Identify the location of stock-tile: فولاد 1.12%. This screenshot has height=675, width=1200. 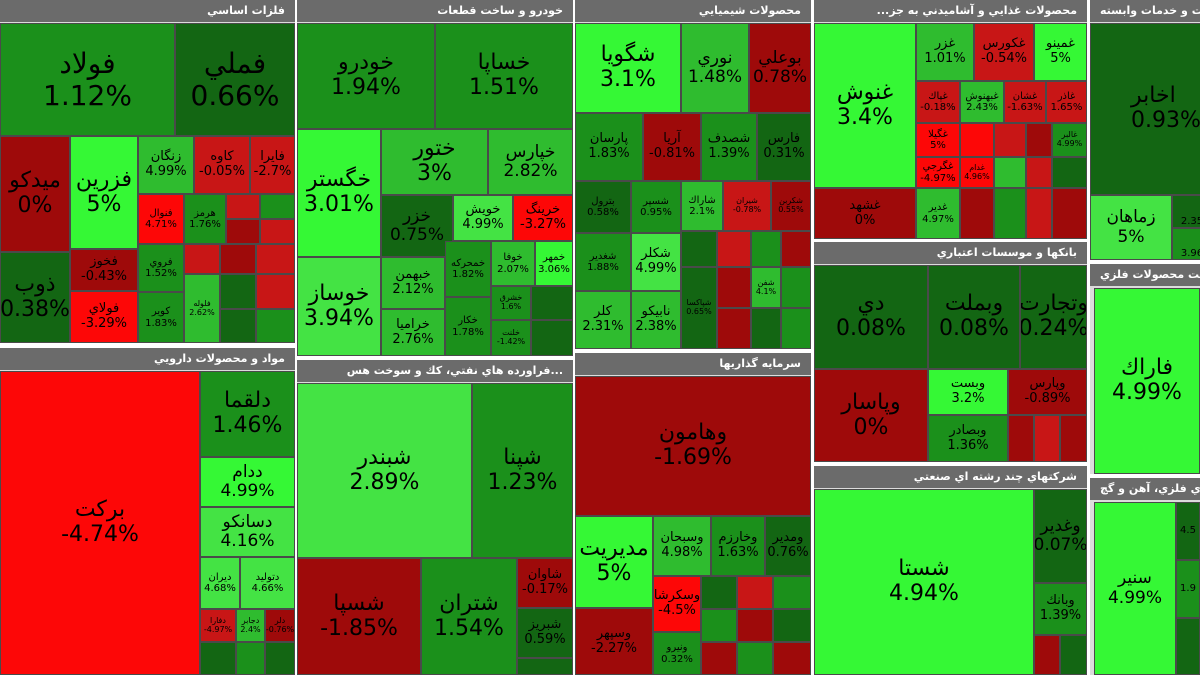
(87, 79).